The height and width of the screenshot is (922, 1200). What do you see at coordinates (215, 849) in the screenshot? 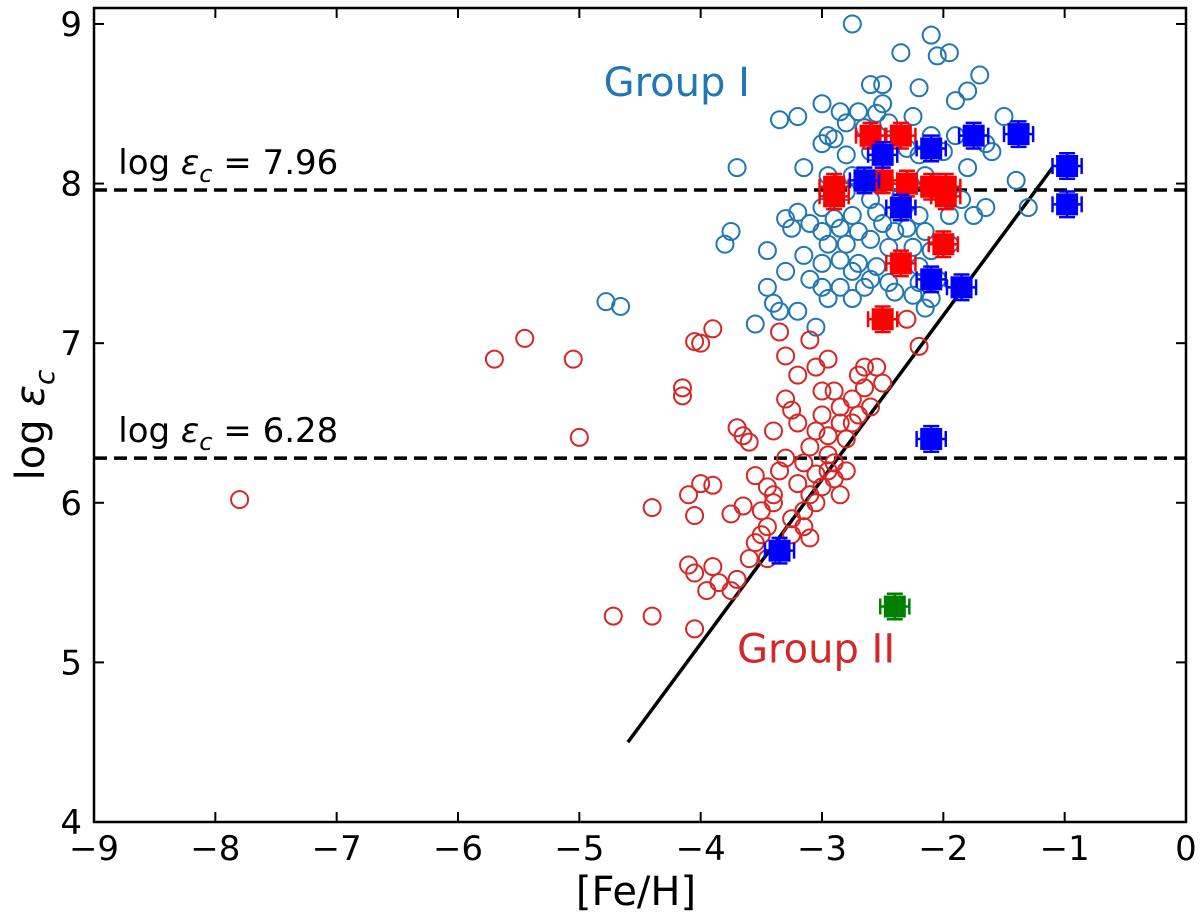
I see `x-tick-label: −8` at bounding box center [215, 849].